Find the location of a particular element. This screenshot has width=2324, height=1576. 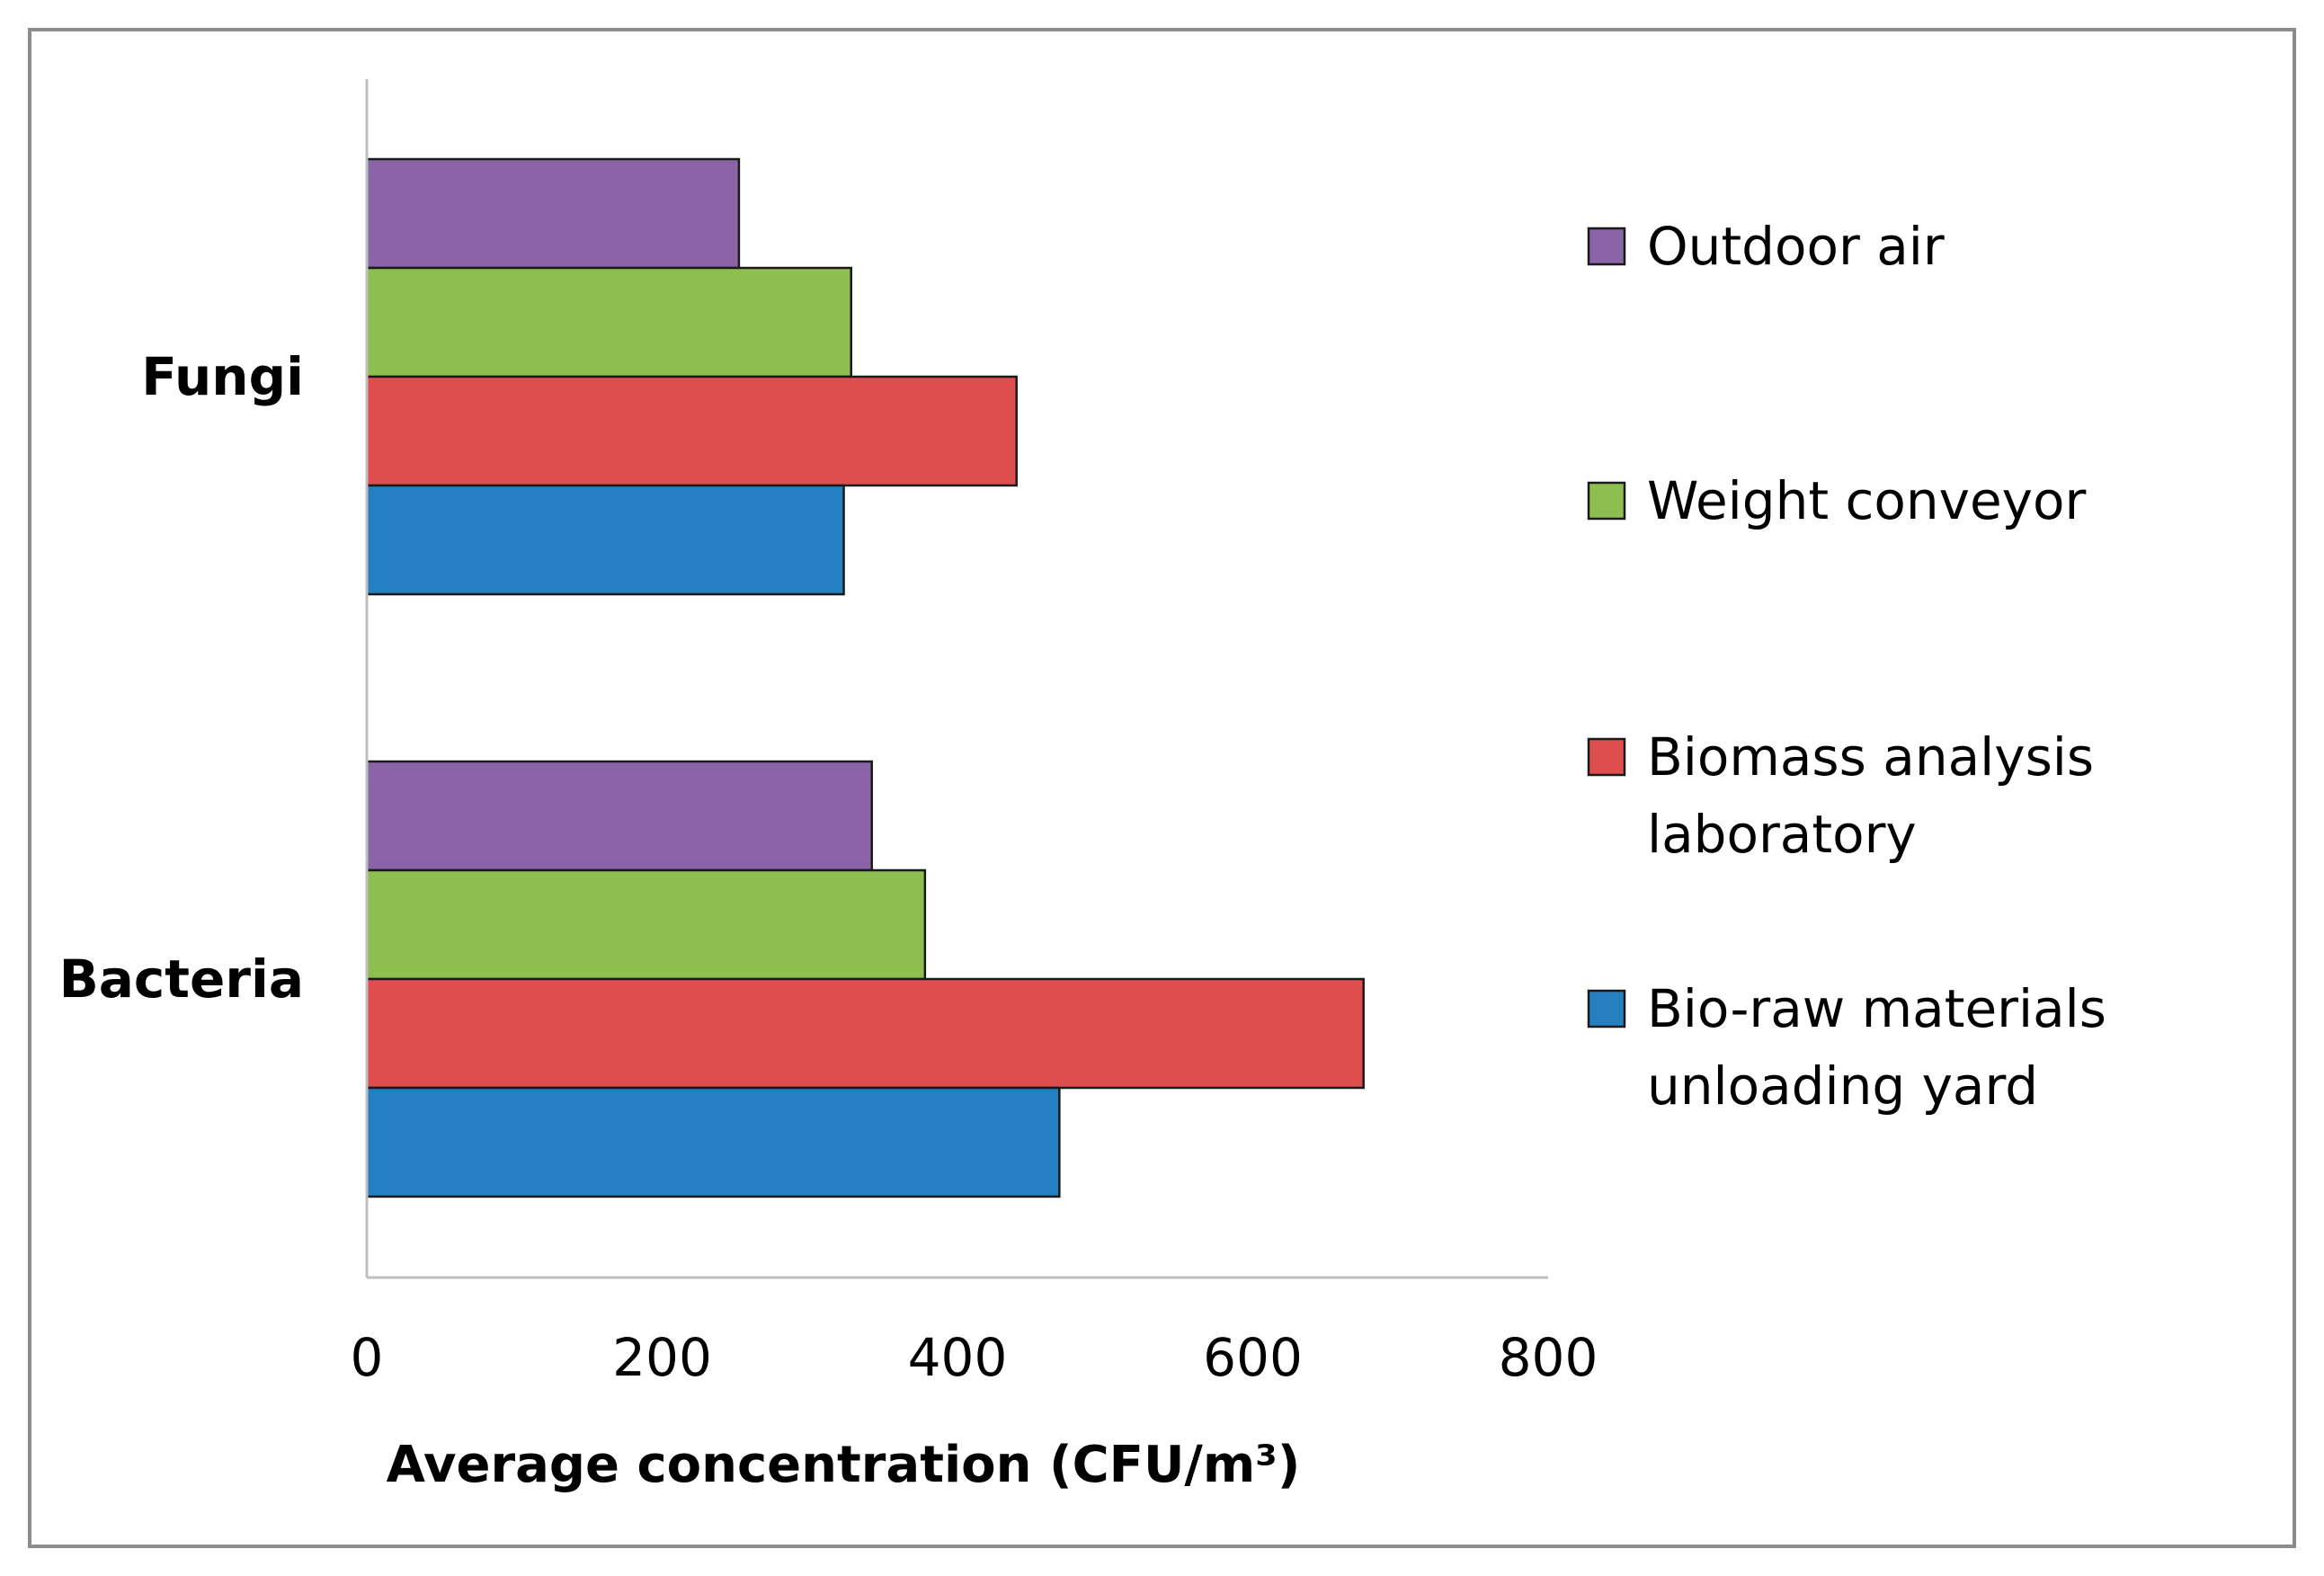

x-tick-label-800: 800 is located at coordinates (1549, 1357).